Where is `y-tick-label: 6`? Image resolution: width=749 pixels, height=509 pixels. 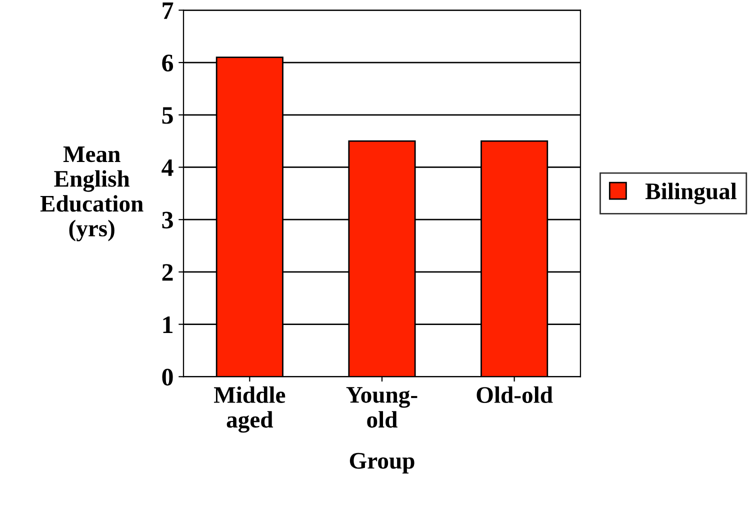 y-tick-label: 6 is located at coordinates (168, 63).